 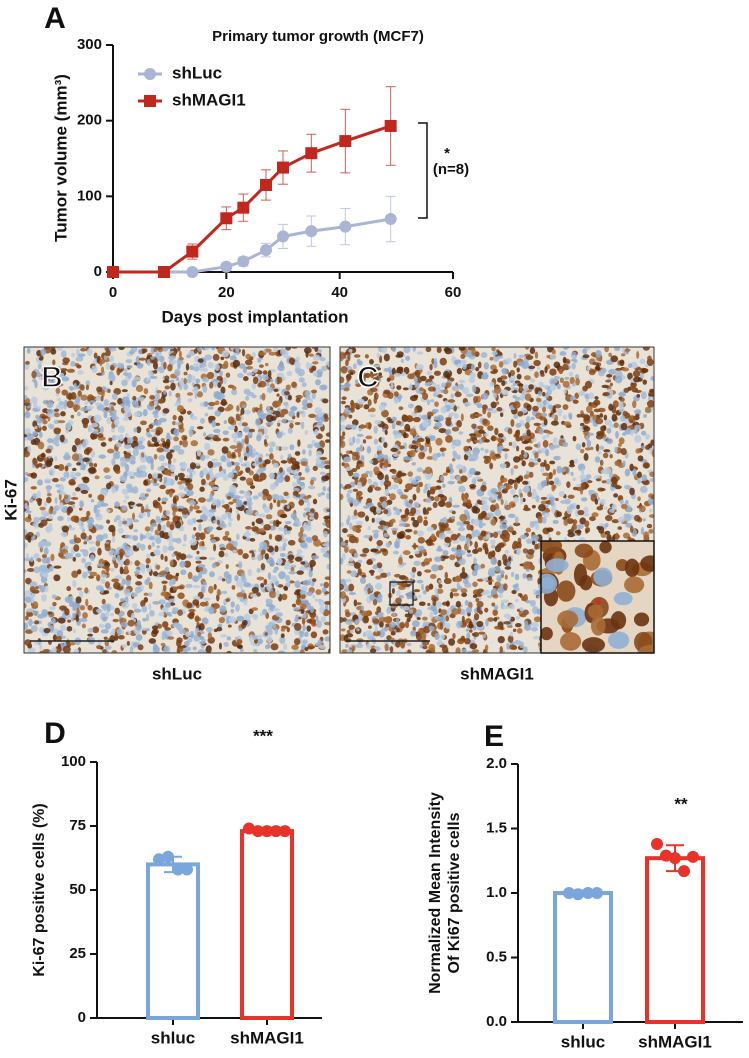 What do you see at coordinates (177, 500) in the screenshot?
I see `micrograph` at bounding box center [177, 500].